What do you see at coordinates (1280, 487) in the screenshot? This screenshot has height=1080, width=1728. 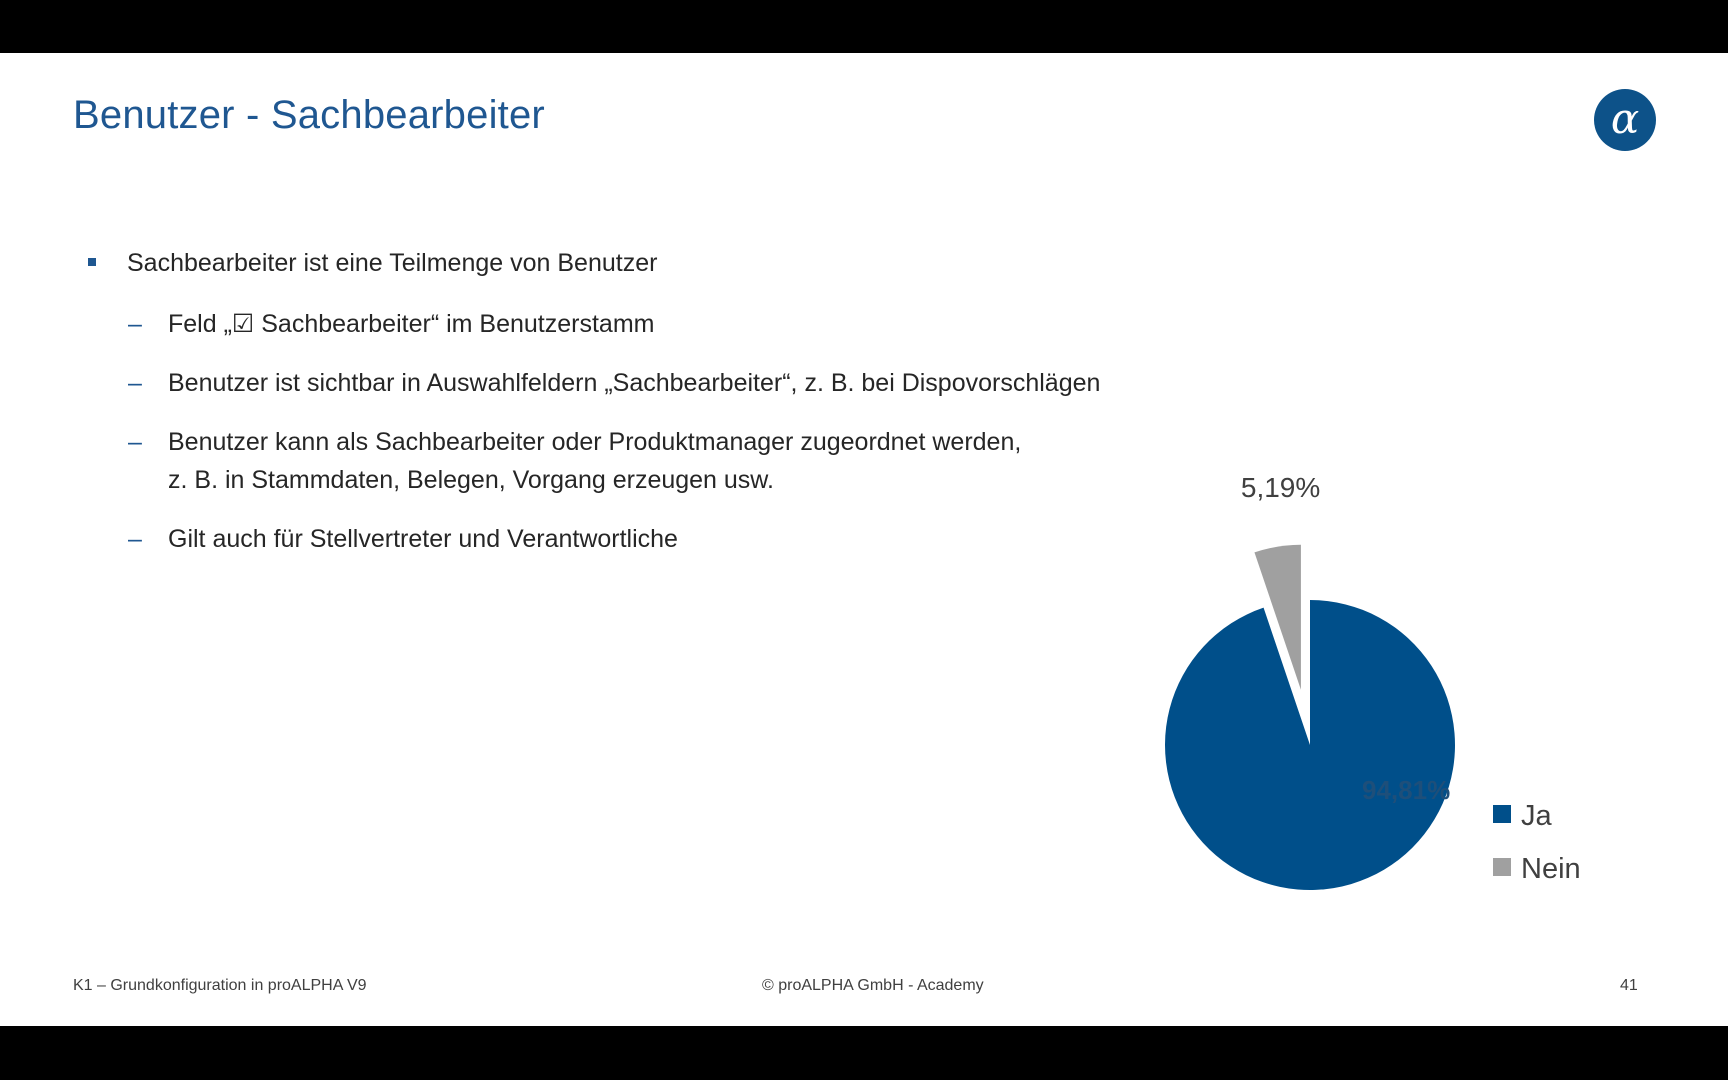 I see `pie-data-label-nein: 5,19%` at bounding box center [1280, 487].